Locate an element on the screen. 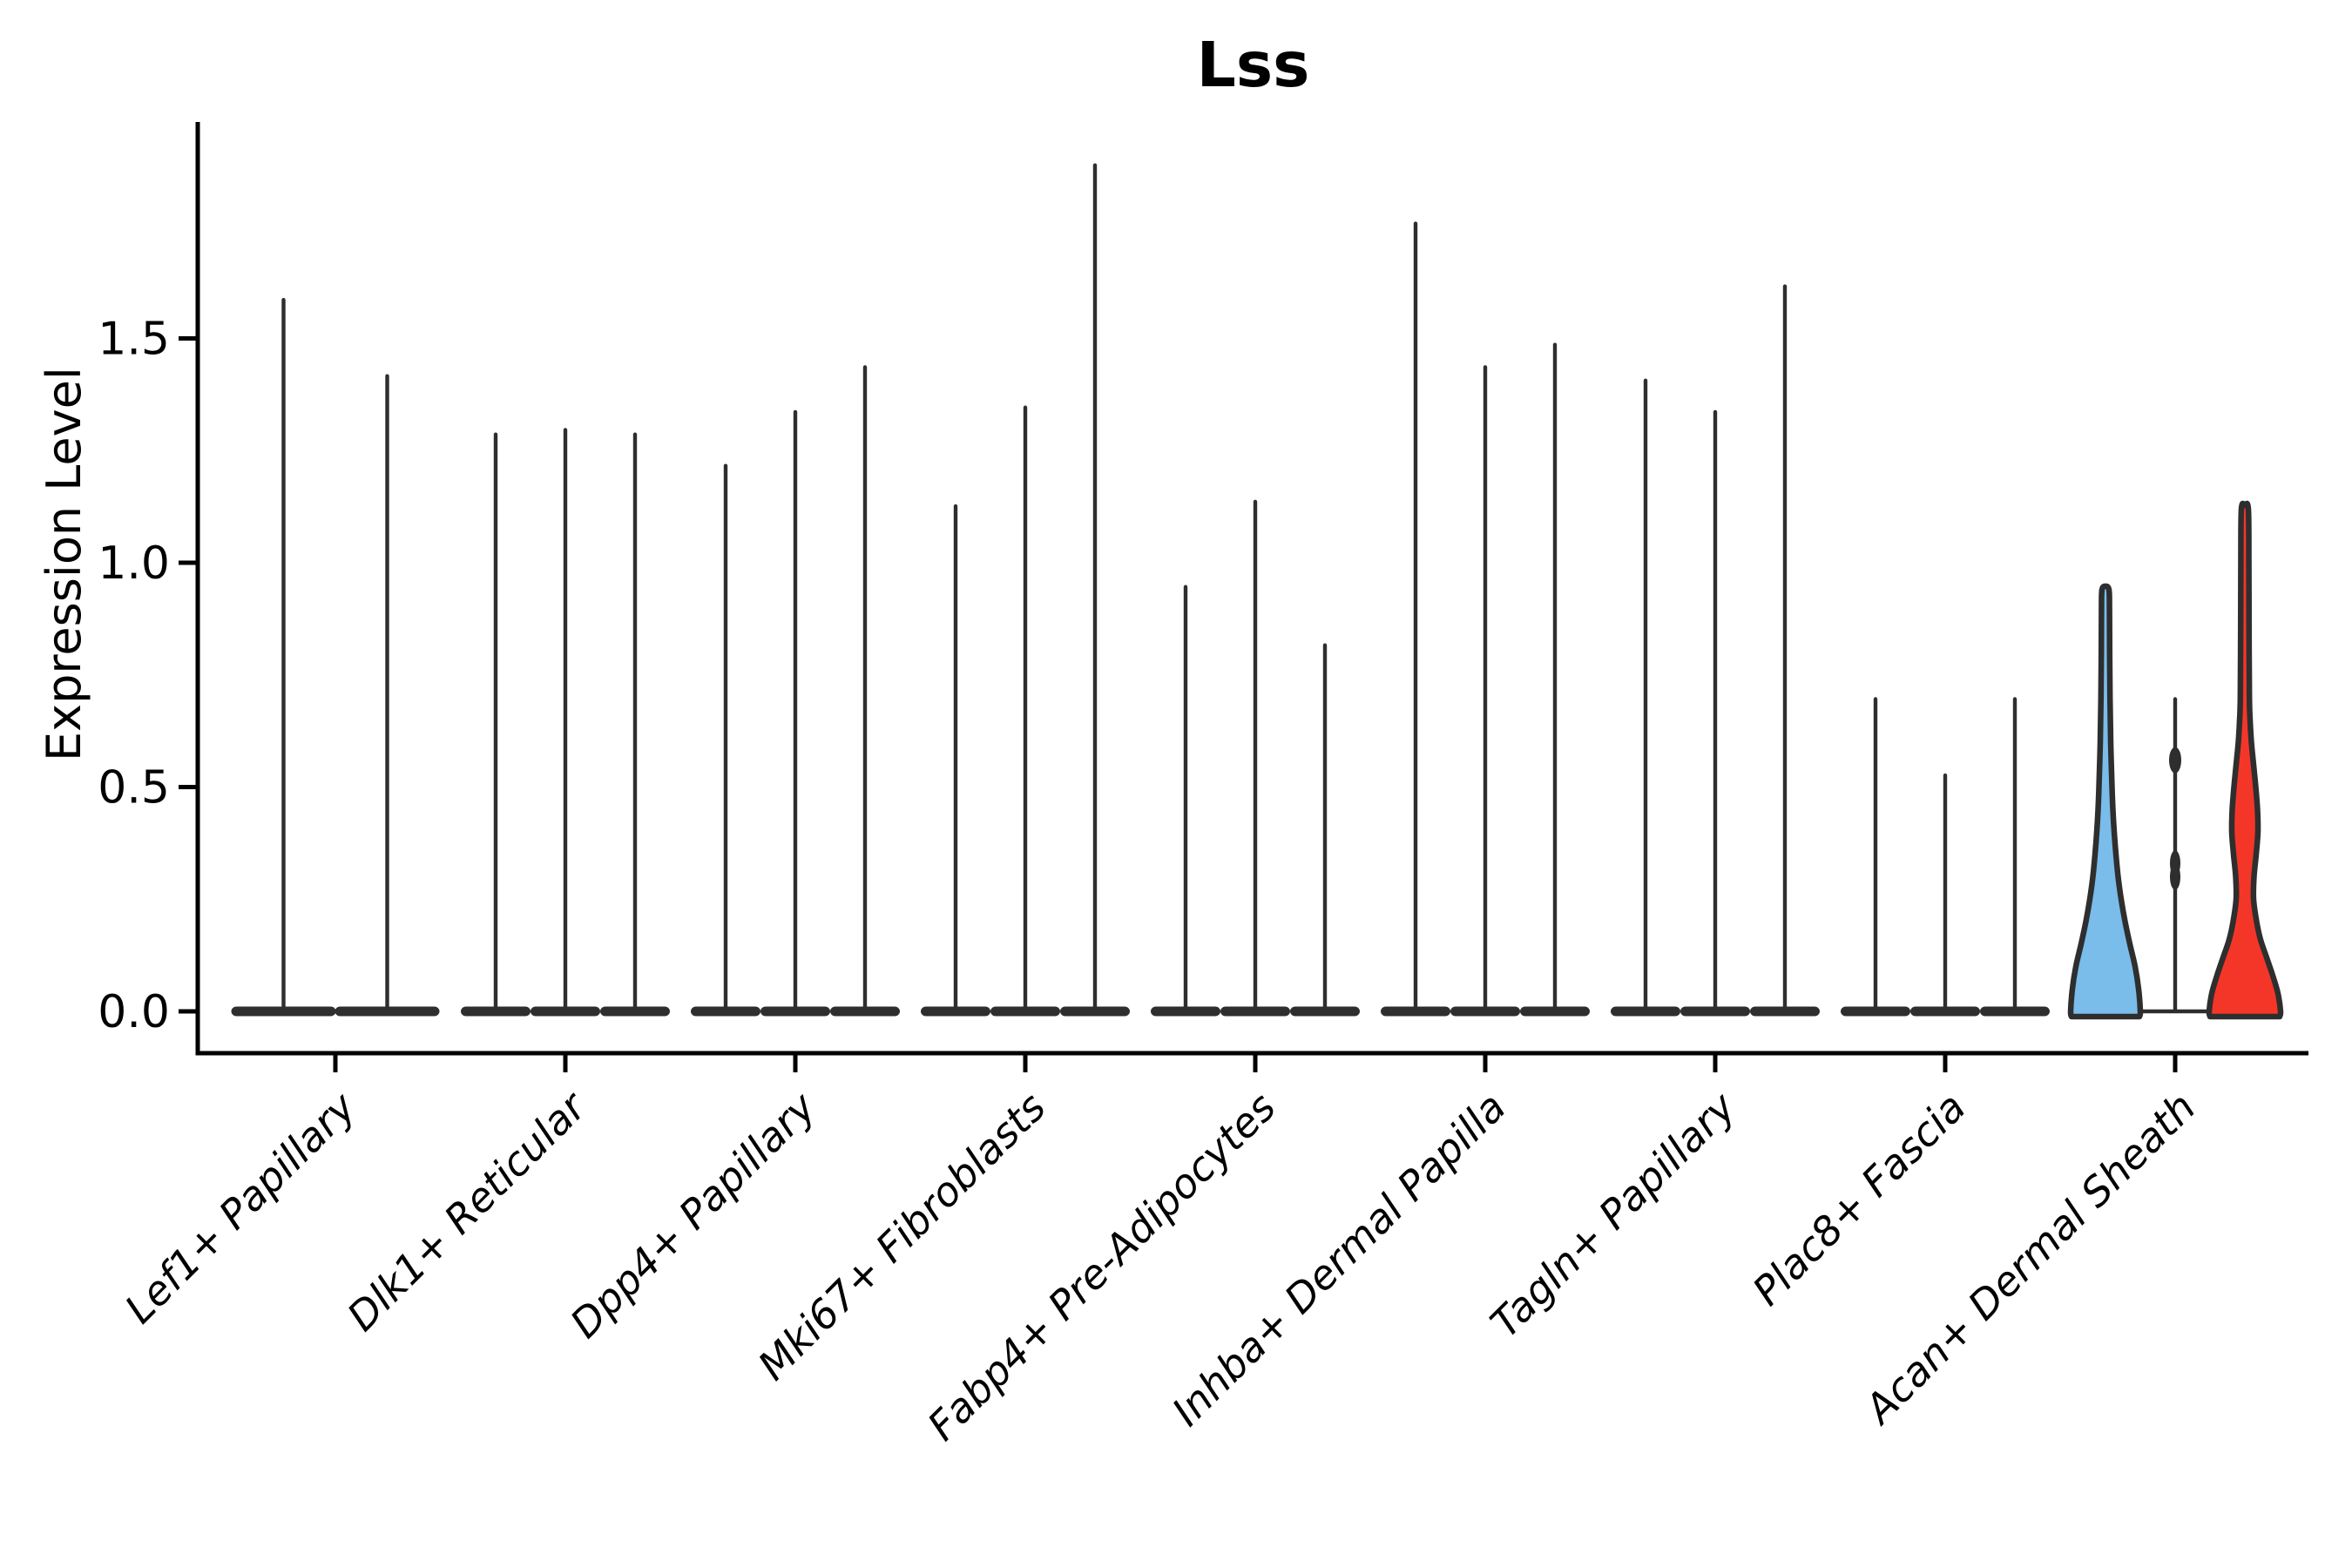  chart-title: Lss is located at coordinates (1253, 65).